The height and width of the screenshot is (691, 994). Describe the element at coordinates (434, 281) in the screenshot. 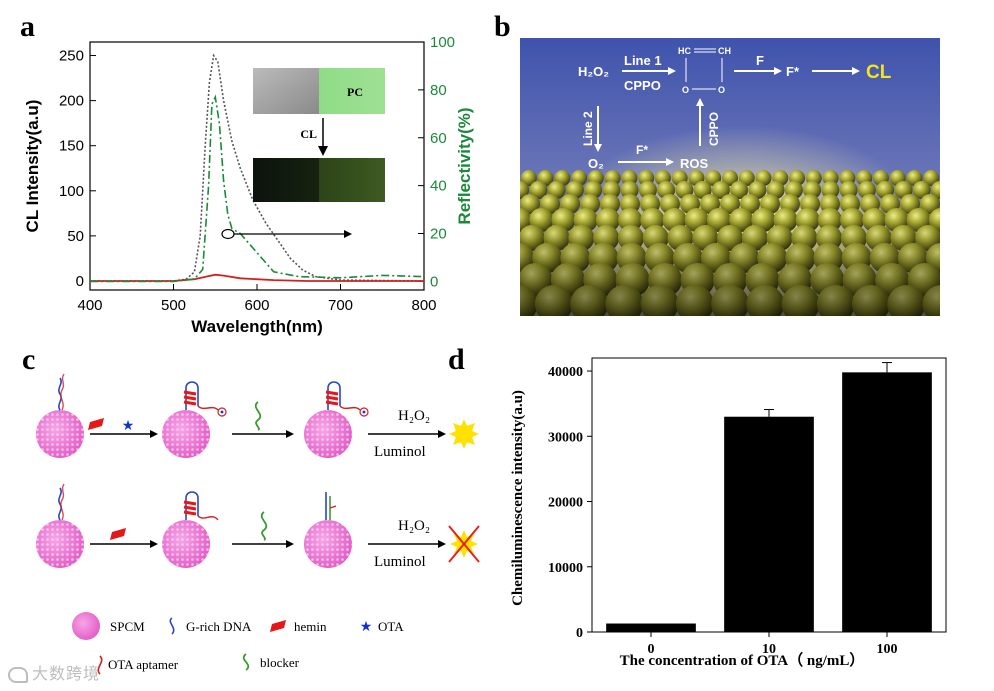

I see `y2-tick-label: 0` at that location.